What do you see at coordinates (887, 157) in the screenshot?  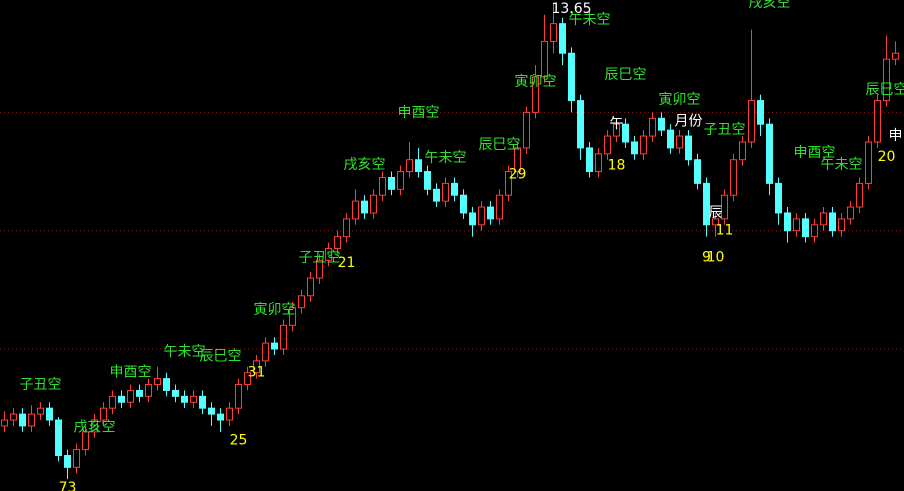 I see `annotation: 20` at bounding box center [887, 157].